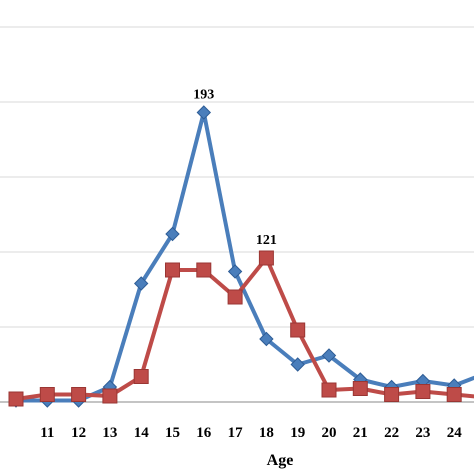 The width and height of the screenshot is (474, 474). Describe the element at coordinates (236, 433) in the screenshot. I see `x-tick-label: 17` at that location.